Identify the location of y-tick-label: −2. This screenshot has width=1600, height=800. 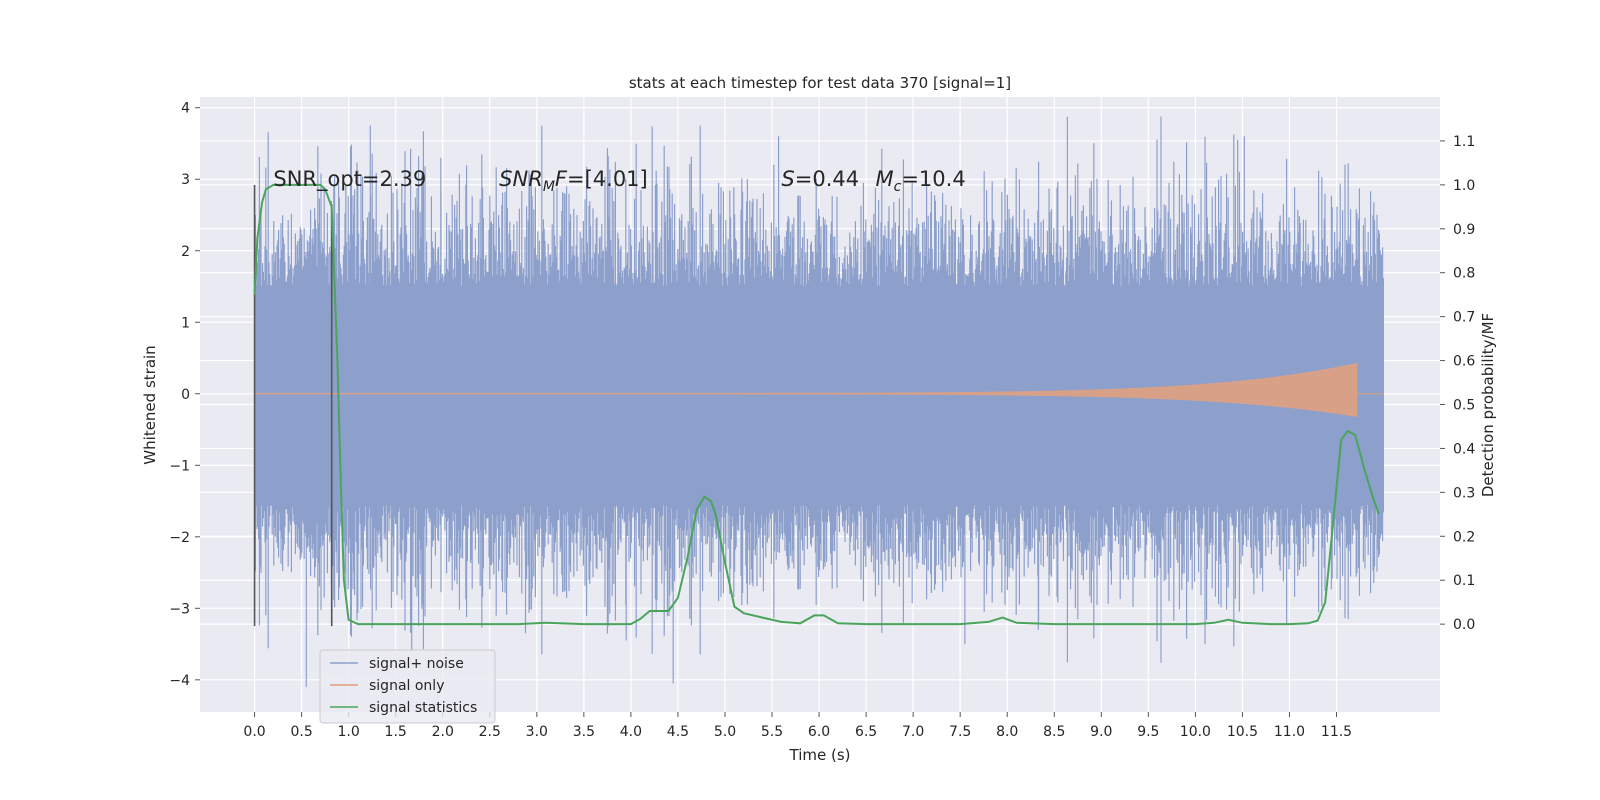
(179, 538).